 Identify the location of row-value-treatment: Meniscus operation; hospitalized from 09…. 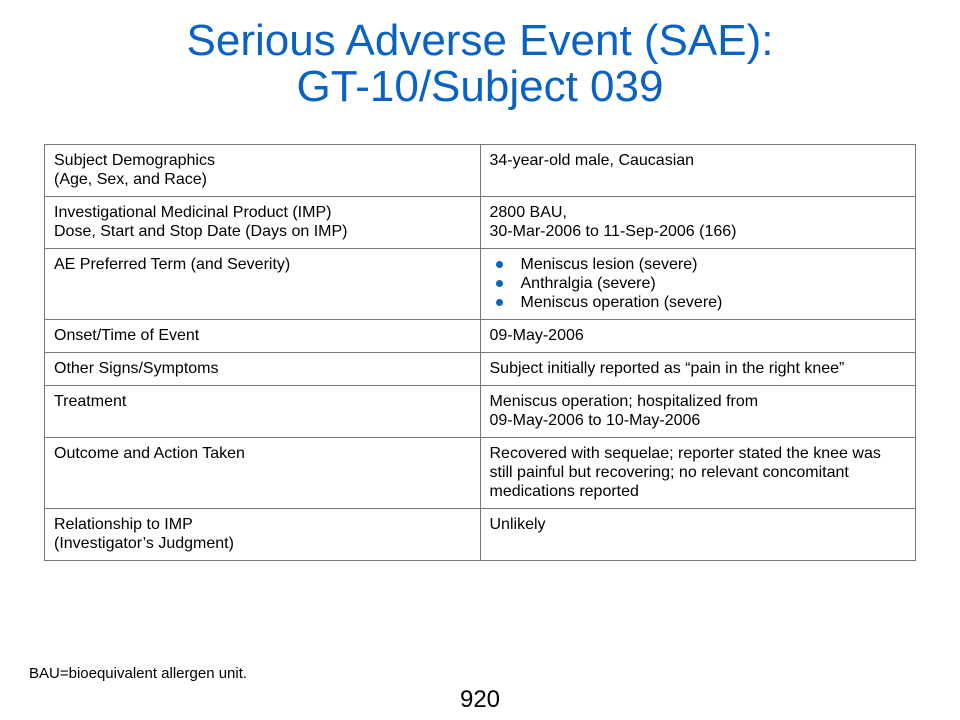
(697, 411).